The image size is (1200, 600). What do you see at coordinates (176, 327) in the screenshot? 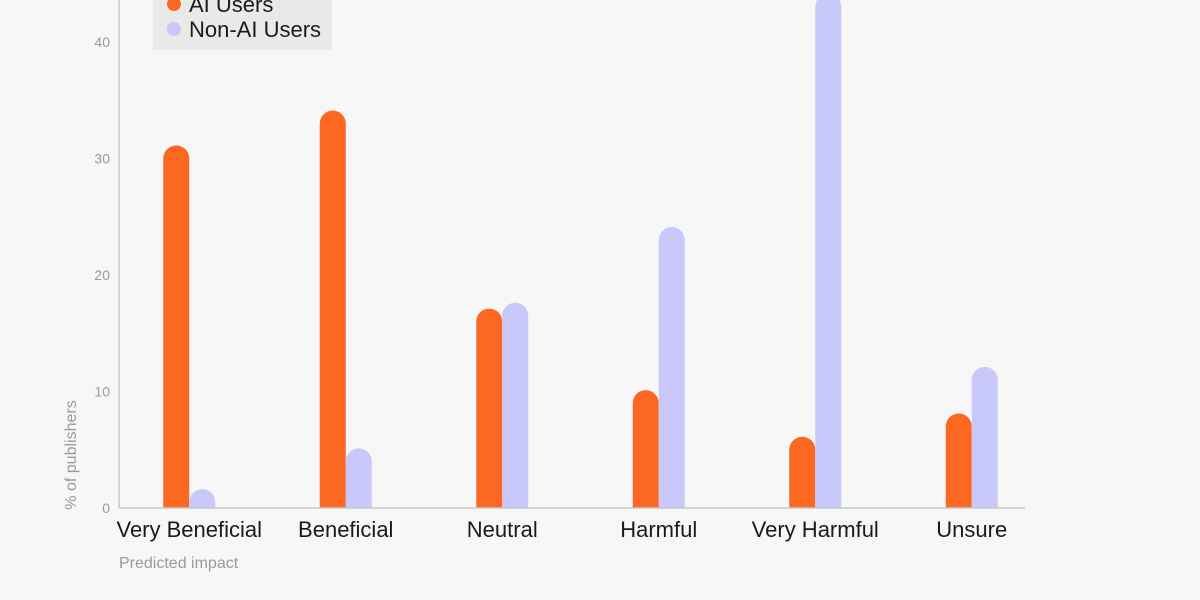
I see `bar-ai-users-very-beneficial` at bounding box center [176, 327].